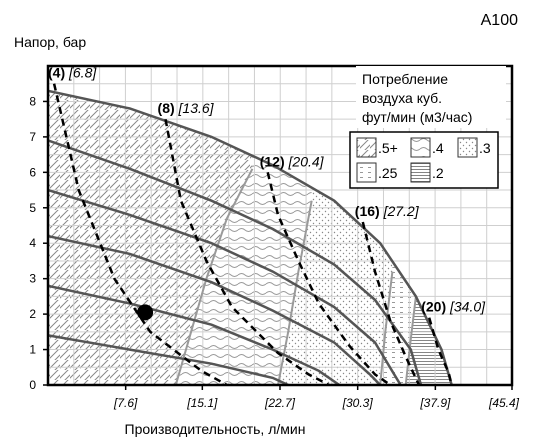 Image resolution: width=537 pixels, height=447 pixels. I want to click on legend-swatch-0.3, so click(467, 147).